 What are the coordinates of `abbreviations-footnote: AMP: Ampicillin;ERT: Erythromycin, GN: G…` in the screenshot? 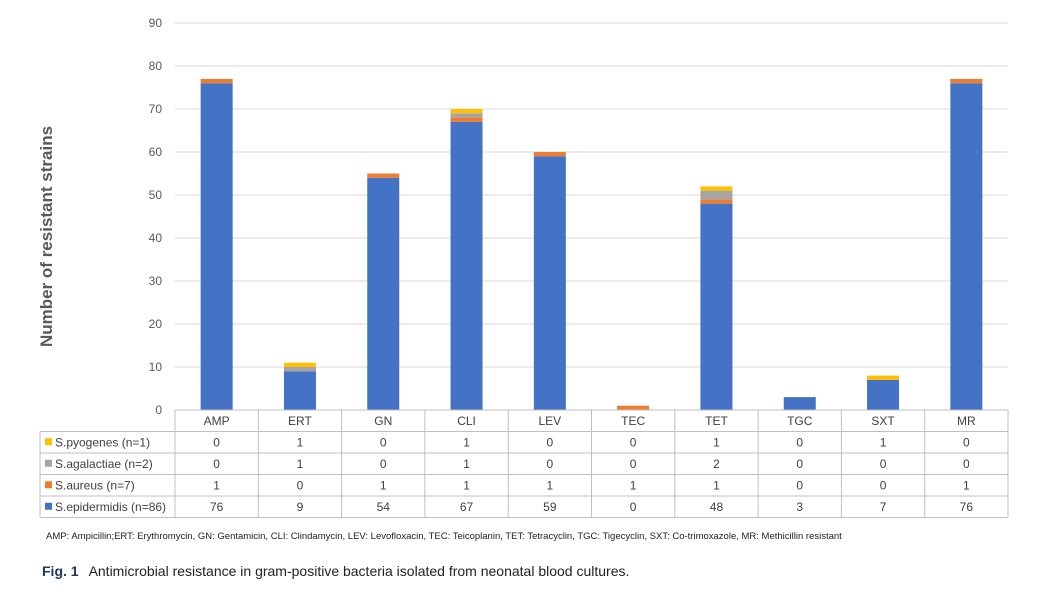 It's located at (444, 536).